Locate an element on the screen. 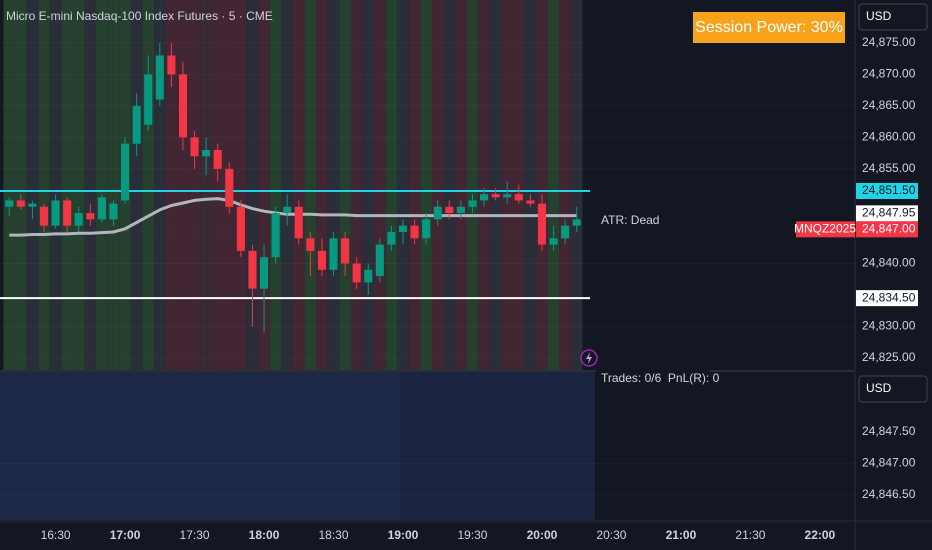 Image resolution: width=932 pixels, height=550 pixels. x-tick-label: 21:00 is located at coordinates (681, 535).